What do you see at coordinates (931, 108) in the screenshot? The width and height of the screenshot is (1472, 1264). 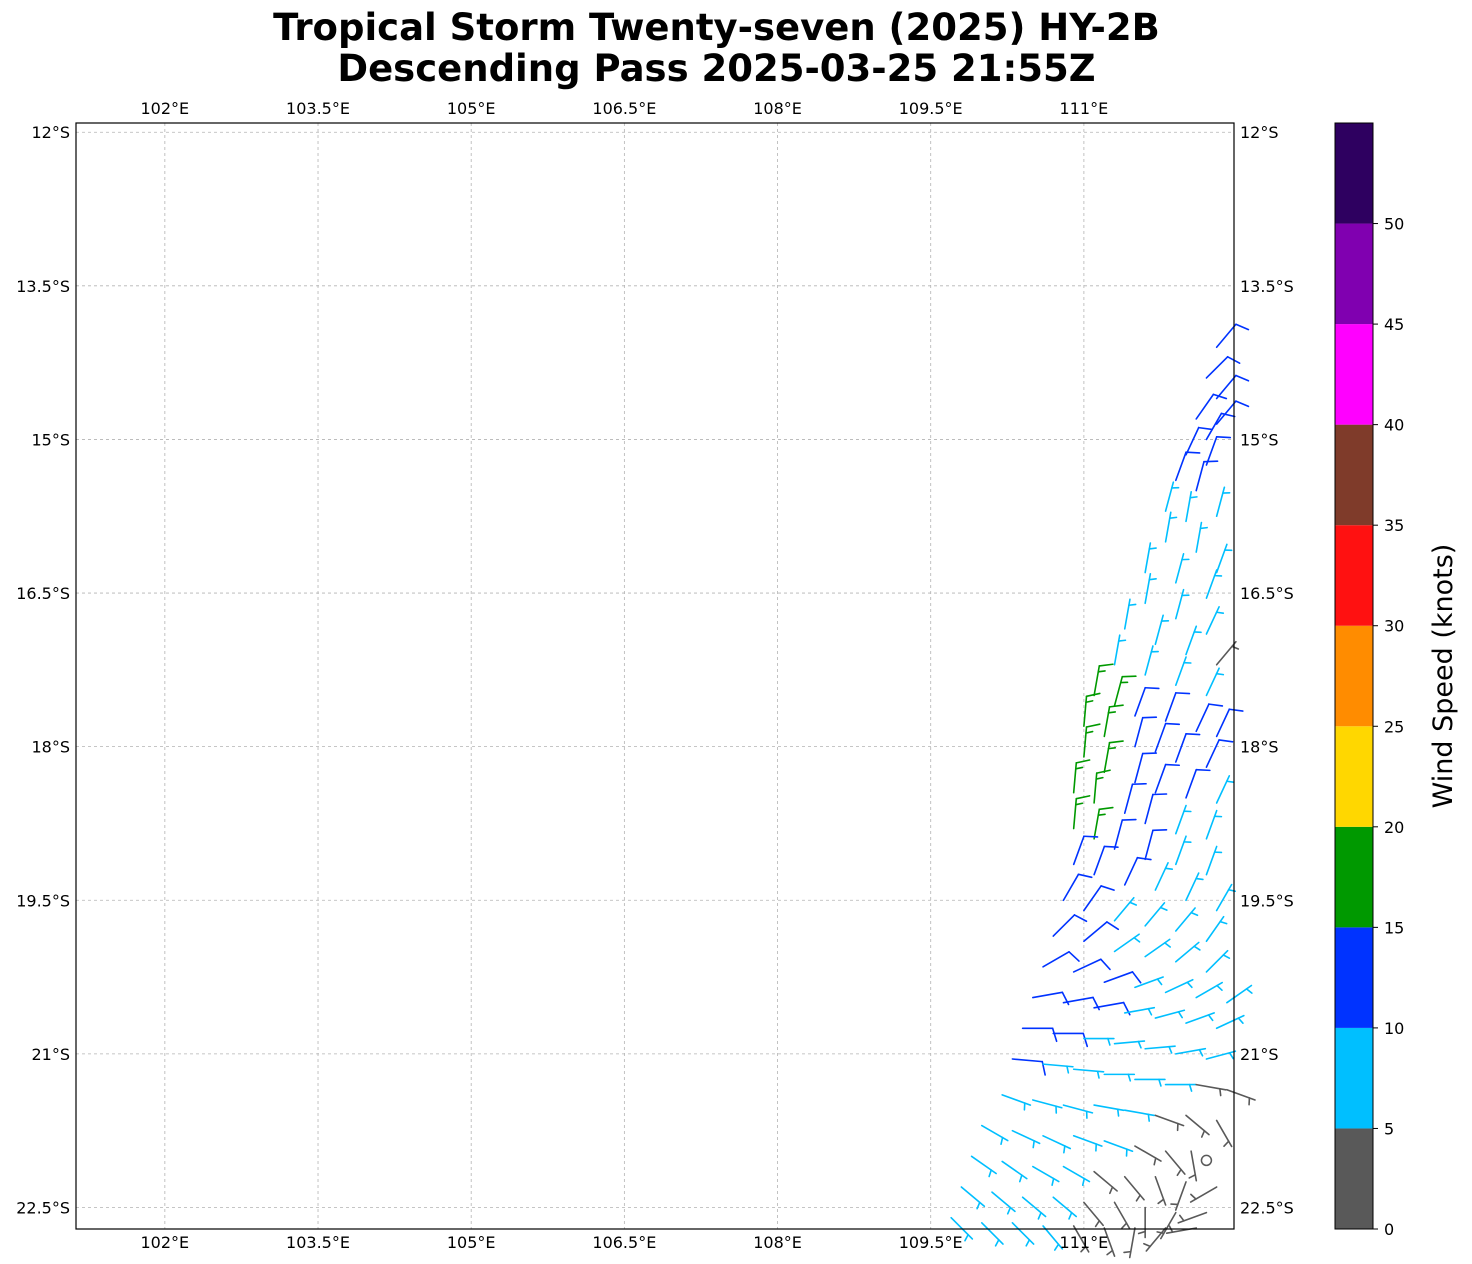 I see `lon-tick-label-top: 109.5°E` at bounding box center [931, 108].